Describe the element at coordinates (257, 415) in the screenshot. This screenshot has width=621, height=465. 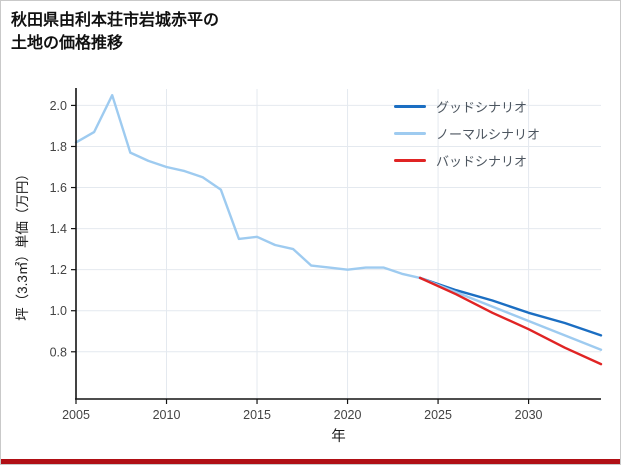
I see `x-tick-label: 2015` at that location.